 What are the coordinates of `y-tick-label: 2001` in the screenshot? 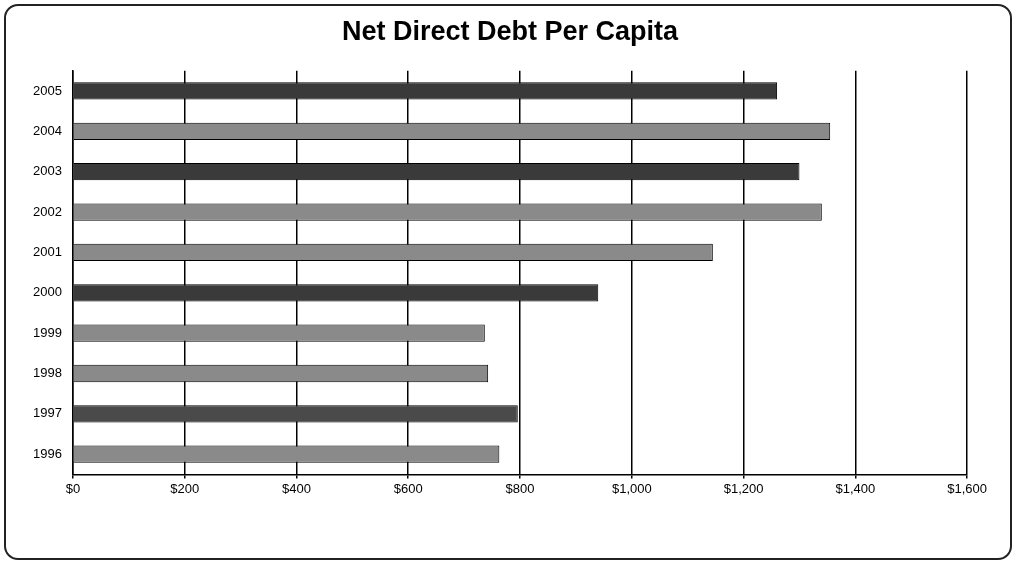 It's located at (47, 251).